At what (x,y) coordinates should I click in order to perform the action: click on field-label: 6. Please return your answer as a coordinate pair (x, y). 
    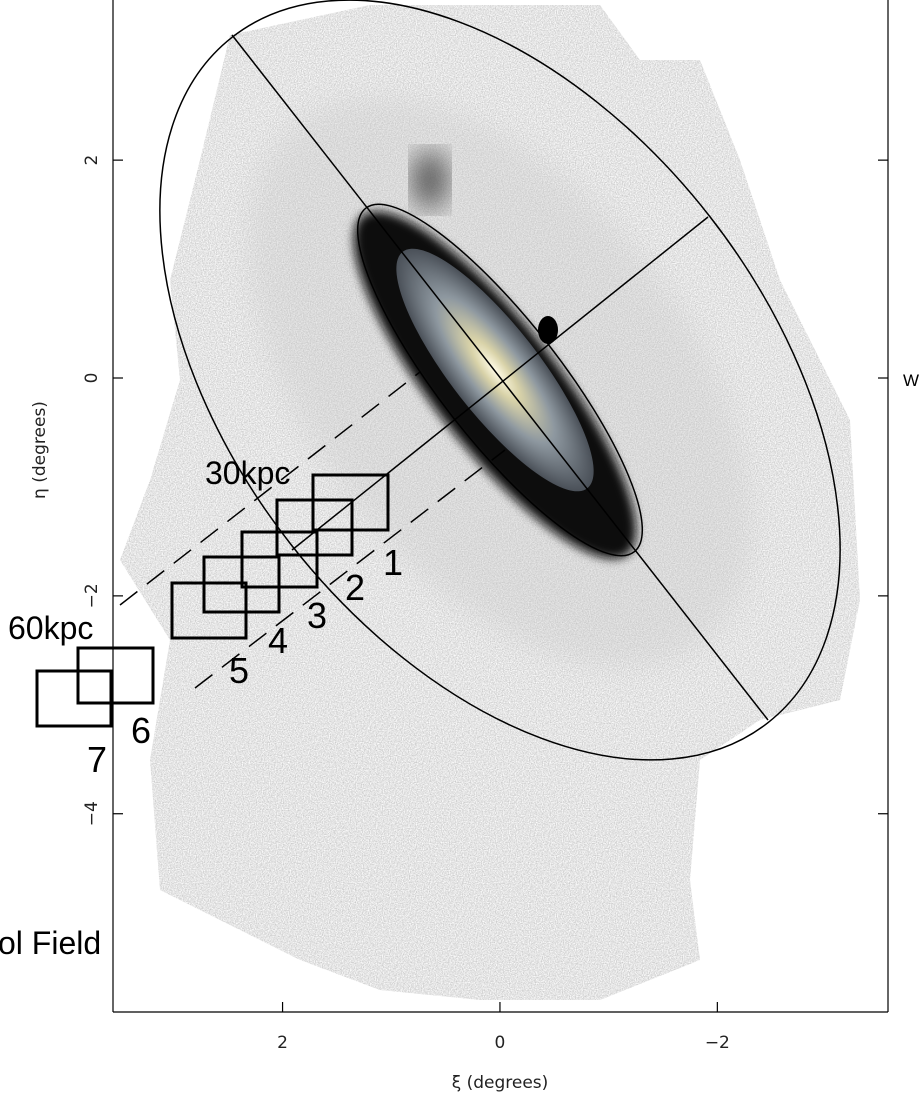
    Looking at the image, I should click on (141, 730).